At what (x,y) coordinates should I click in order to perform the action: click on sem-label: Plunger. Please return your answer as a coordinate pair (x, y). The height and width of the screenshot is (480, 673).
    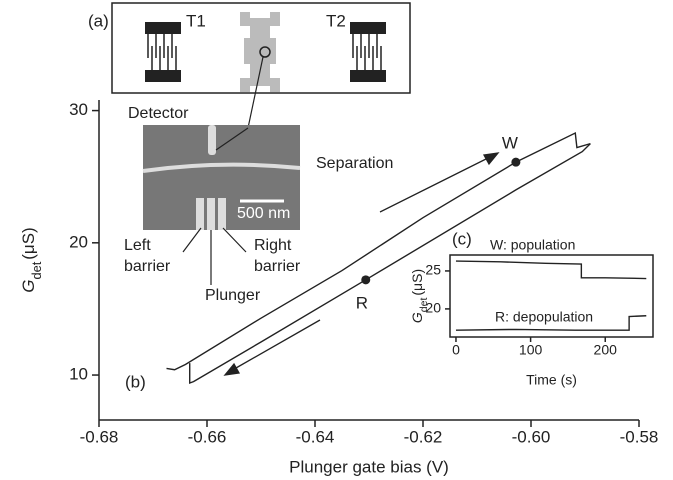
    Looking at the image, I should click on (233, 295).